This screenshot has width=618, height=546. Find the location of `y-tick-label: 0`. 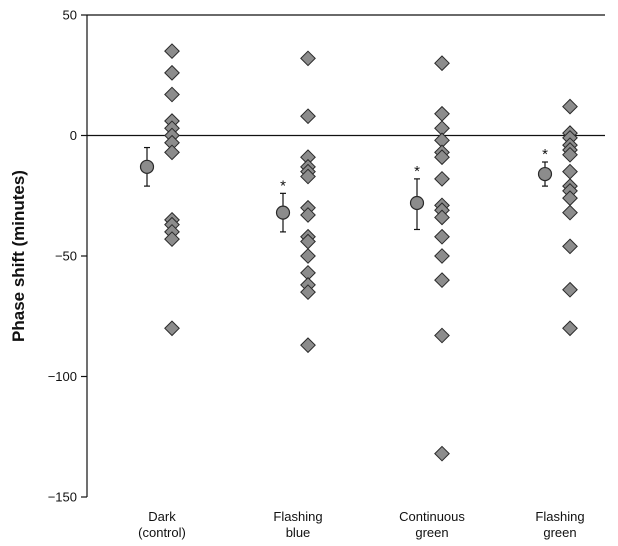

y-tick-label: 0 is located at coordinates (73, 135).